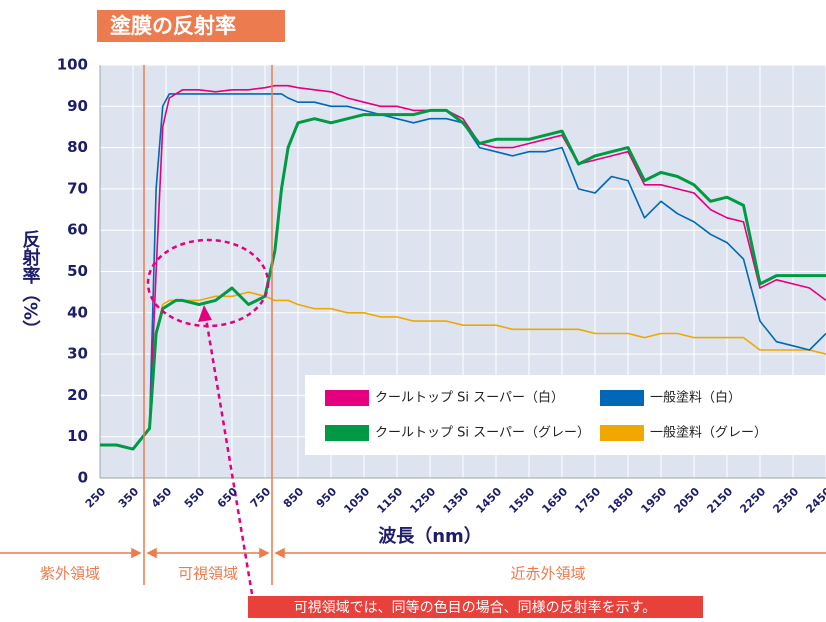 The width and height of the screenshot is (826, 622). Describe the element at coordinates (587, 500) in the screenshot. I see `x-tick-label: 1750` at that location.